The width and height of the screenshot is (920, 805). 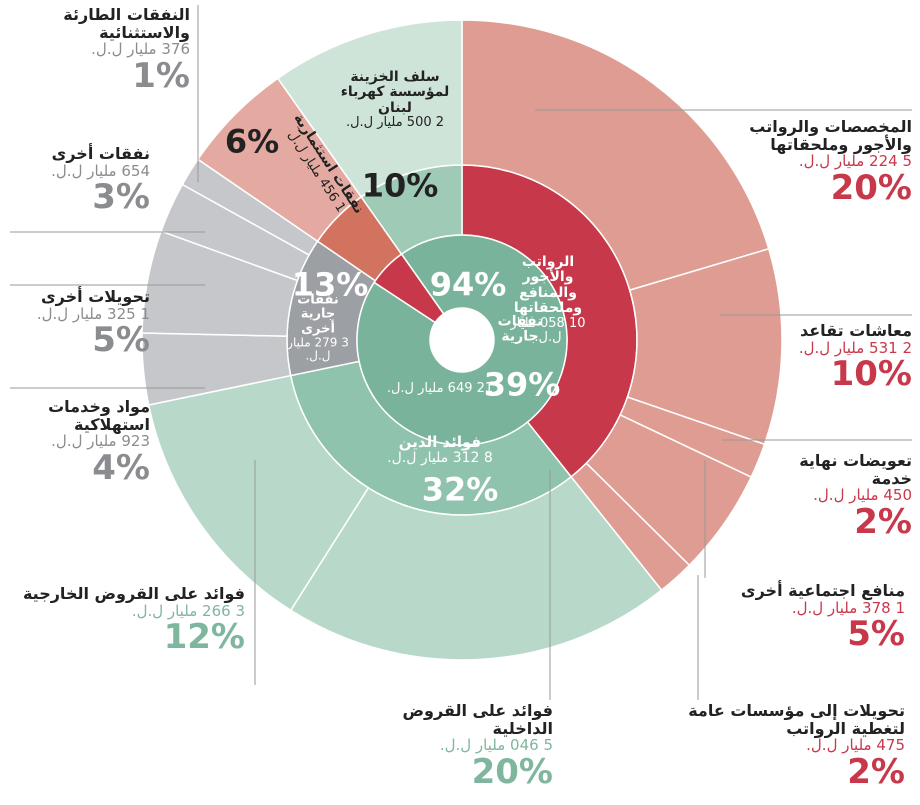 What do you see at coordinates (496, 745) in the screenshot?
I see `value-label: 5 046 مليار ل.ل.` at bounding box center [496, 745].